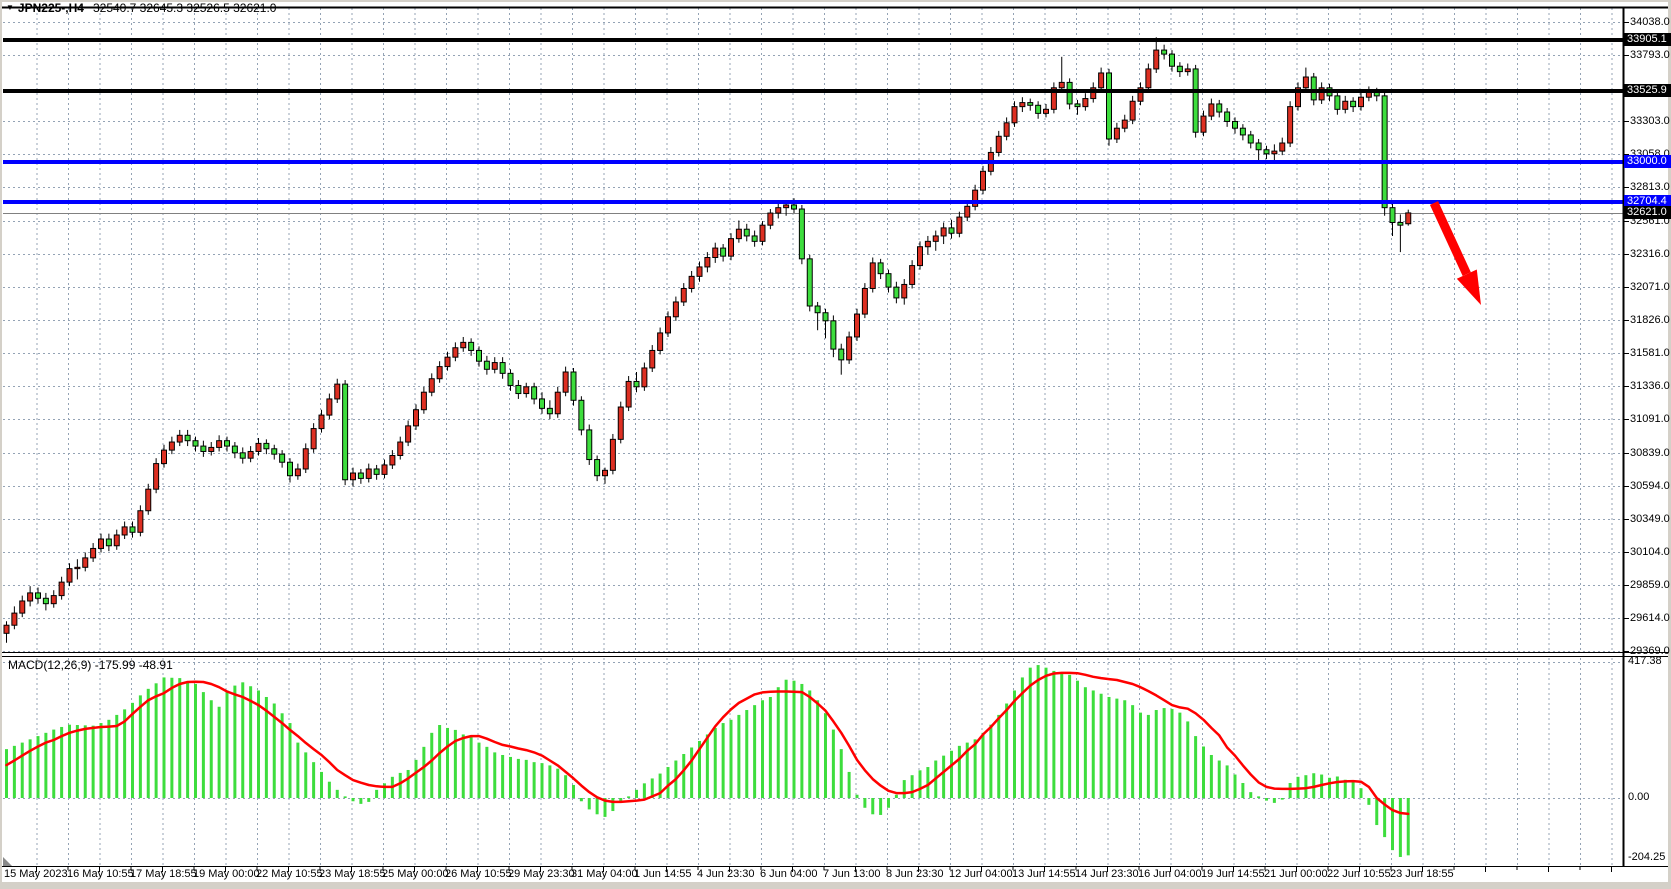 This screenshot has width=1671, height=889. Describe the element at coordinates (90, 665) in the screenshot. I see `macd-indicator-label: MACD(12,26,9) -175.99 -48.91` at that location.